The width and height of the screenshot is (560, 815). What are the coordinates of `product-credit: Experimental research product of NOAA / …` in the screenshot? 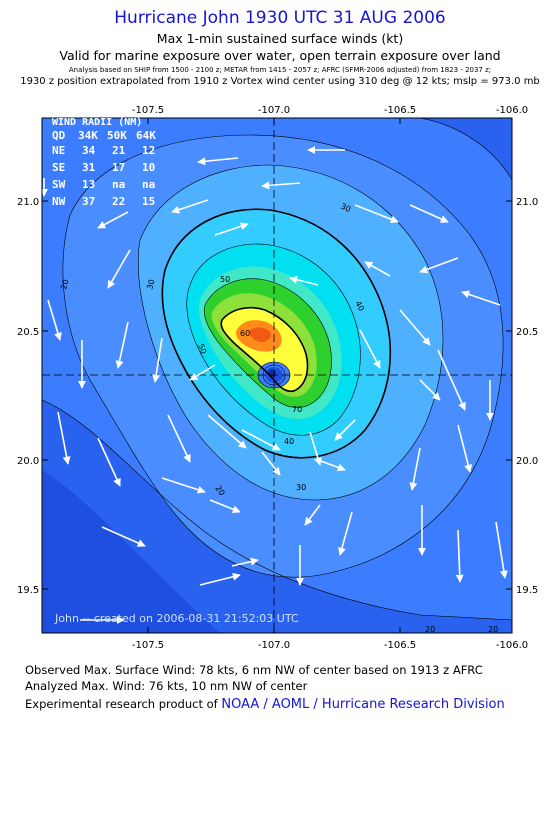 It's located at (265, 704).